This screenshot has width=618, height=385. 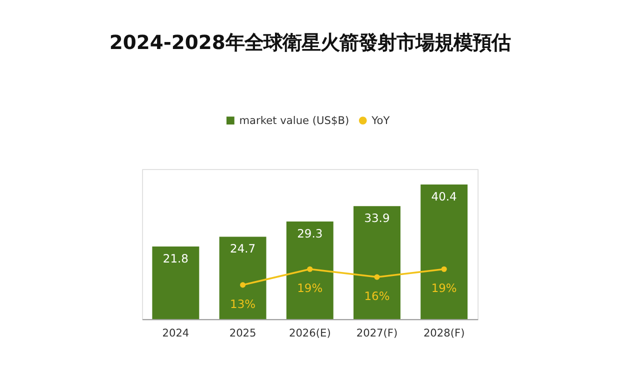 What do you see at coordinates (243, 249) in the screenshot?
I see `data-label: 24.7` at bounding box center [243, 249].